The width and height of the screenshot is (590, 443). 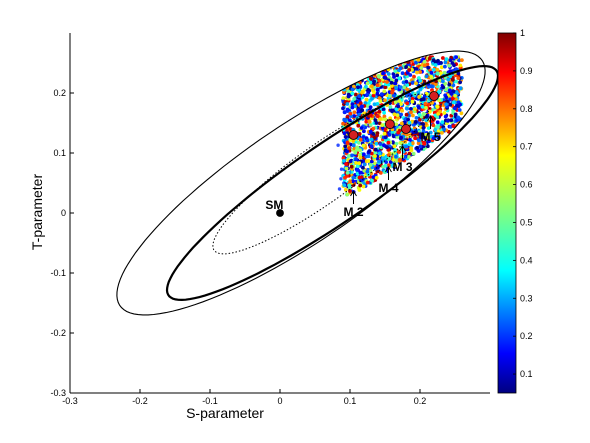 What do you see at coordinates (526, 222) in the screenshot?
I see `colorbar-tick-label: 0.5` at bounding box center [526, 222].